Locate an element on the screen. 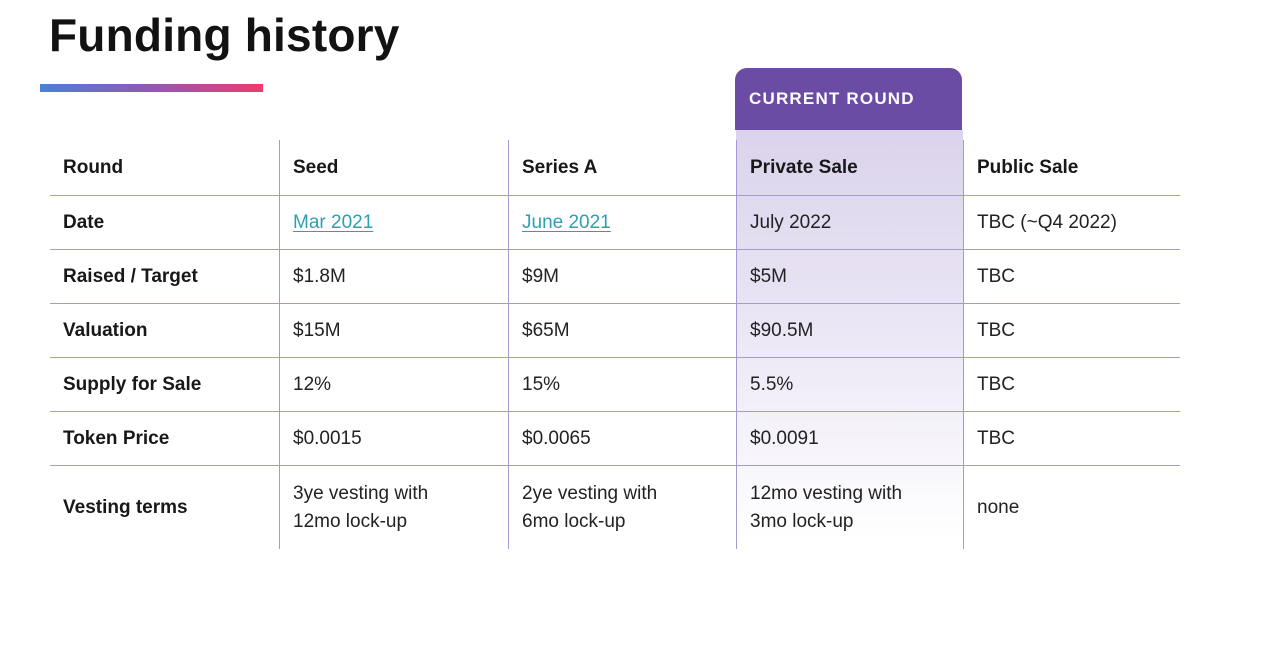 The image size is (1272, 661). row-label: Date is located at coordinates (164, 222).